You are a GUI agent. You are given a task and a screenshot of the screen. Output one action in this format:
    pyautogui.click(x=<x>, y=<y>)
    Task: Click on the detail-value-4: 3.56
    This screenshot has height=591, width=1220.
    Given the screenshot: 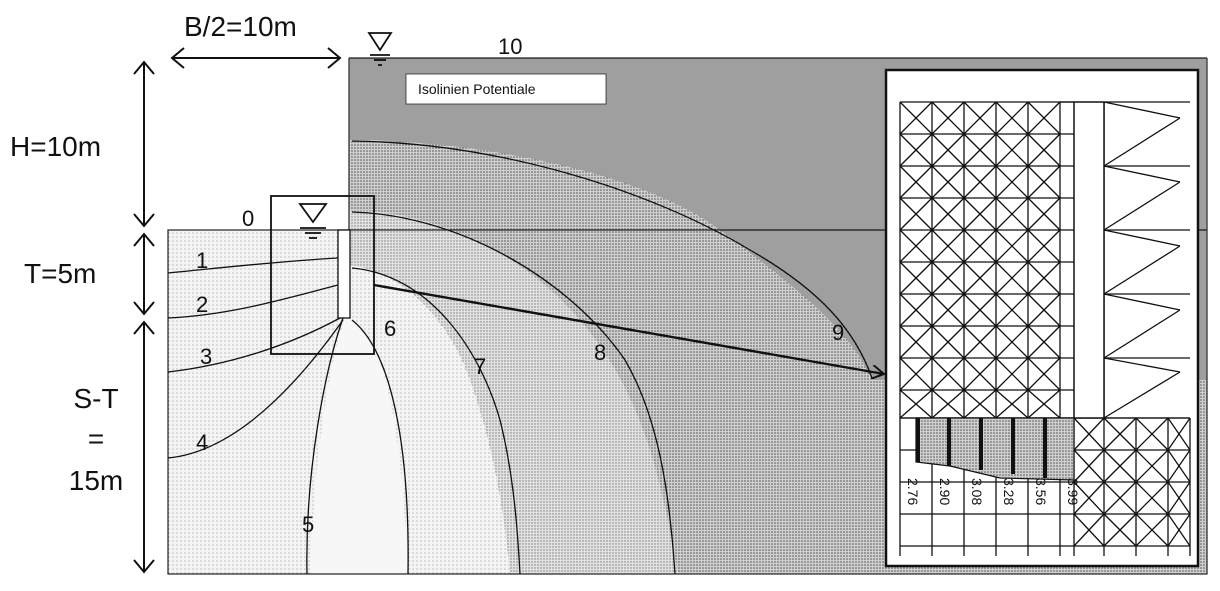 What is the action you would take?
    pyautogui.click(x=1041, y=491)
    